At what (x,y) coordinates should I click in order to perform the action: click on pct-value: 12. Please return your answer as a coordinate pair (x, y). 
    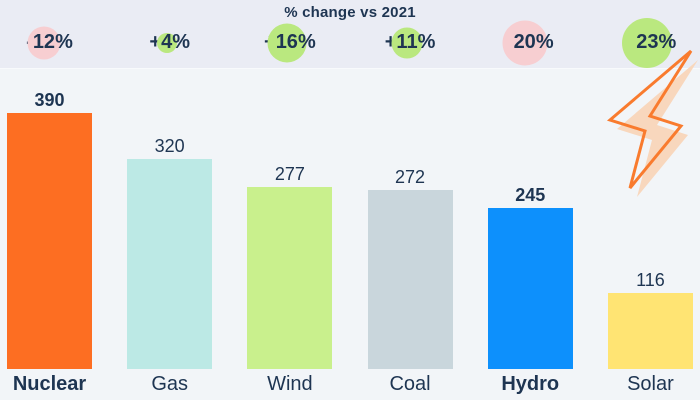
    Looking at the image, I should click on (44, 41).